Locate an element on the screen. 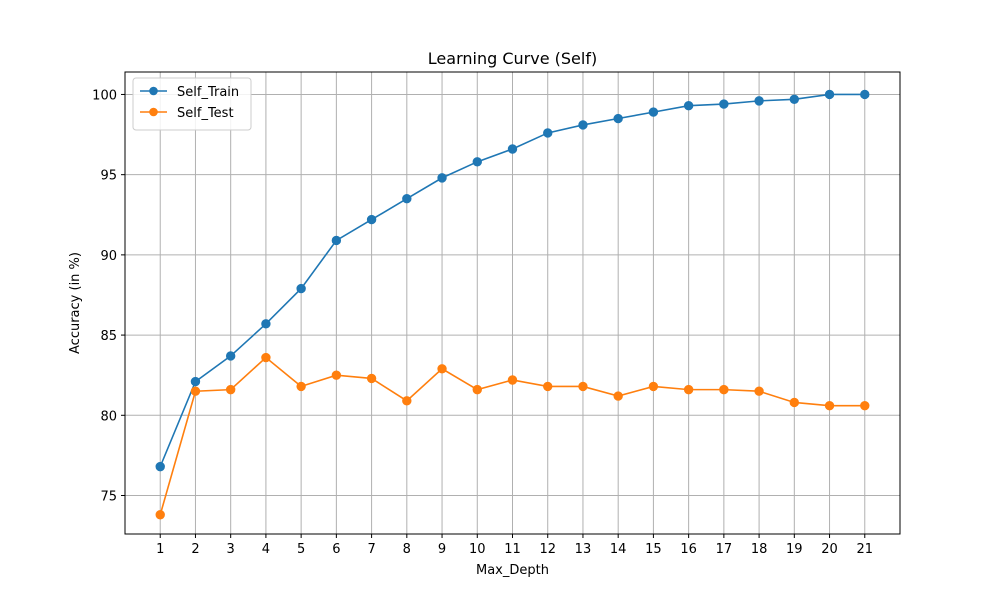 The image size is (1000, 600). x-tick-label: 21 is located at coordinates (864, 549).